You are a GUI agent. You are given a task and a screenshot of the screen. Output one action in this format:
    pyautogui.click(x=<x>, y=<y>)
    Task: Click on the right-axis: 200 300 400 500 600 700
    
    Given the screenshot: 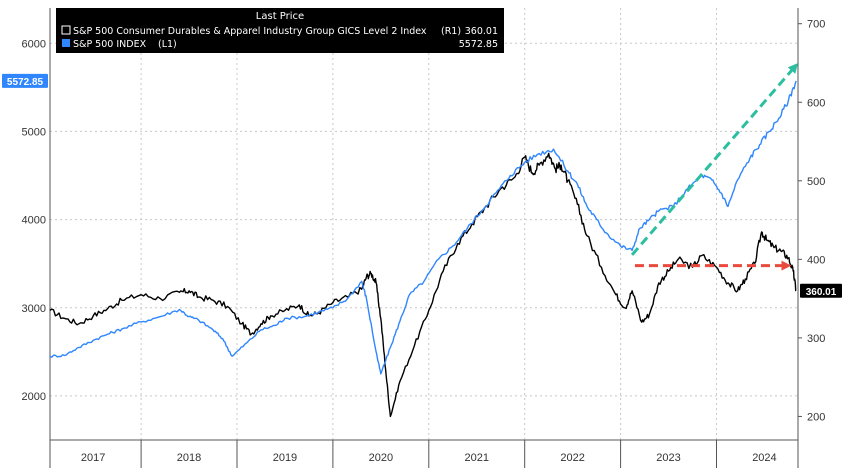 What is the action you would take?
    pyautogui.click(x=811, y=221)
    